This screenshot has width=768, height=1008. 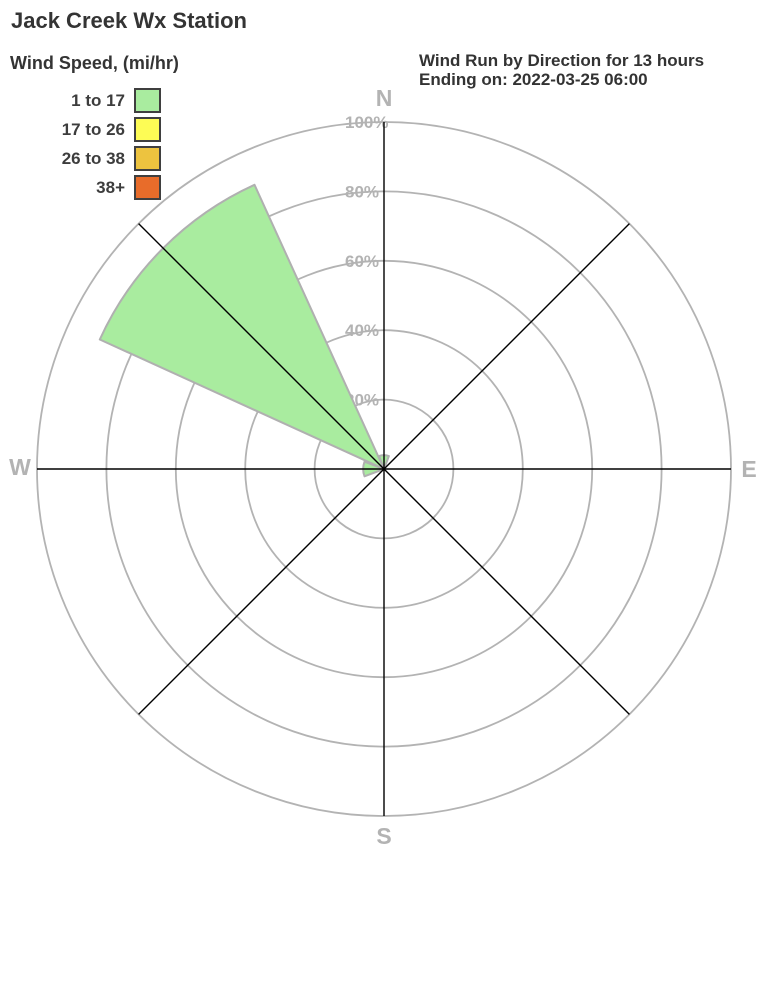 What do you see at coordinates (20, 467) in the screenshot?
I see `compass-label-w: W` at bounding box center [20, 467].